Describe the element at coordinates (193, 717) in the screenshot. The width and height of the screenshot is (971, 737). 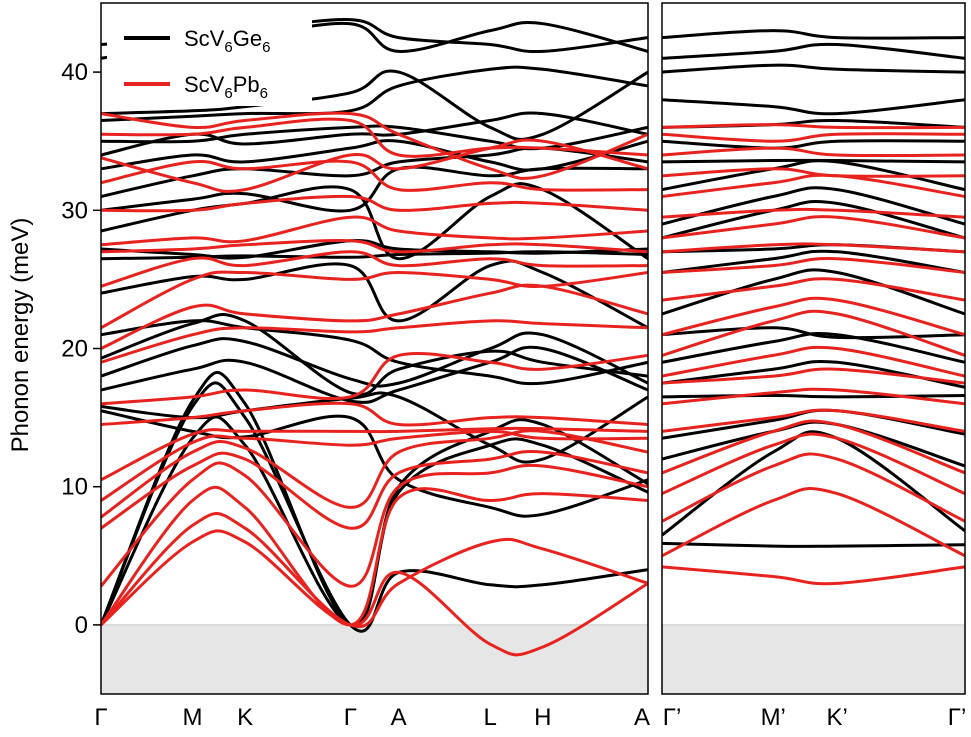
I see `x-tick-label: M` at that location.